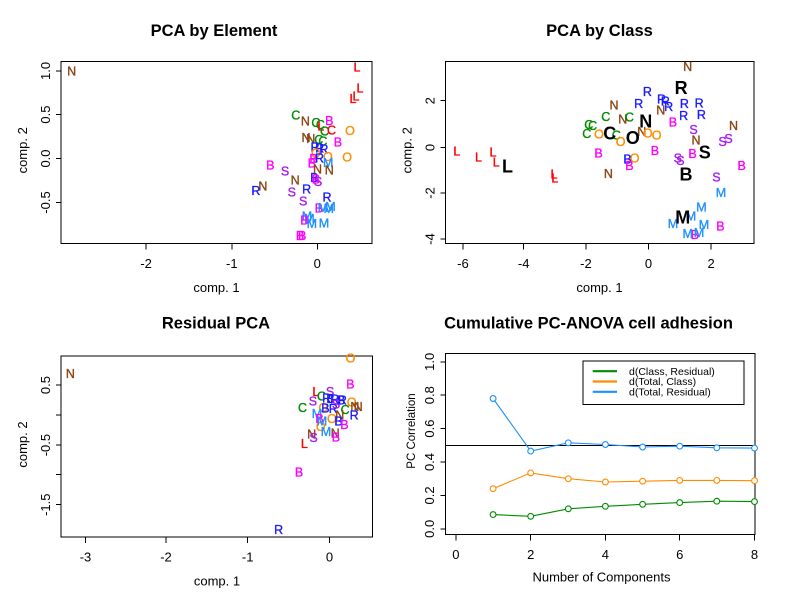 This screenshot has height=616, width=792. Describe the element at coordinates (429, 429) in the screenshot. I see `svg-text: 0.6` at that location.